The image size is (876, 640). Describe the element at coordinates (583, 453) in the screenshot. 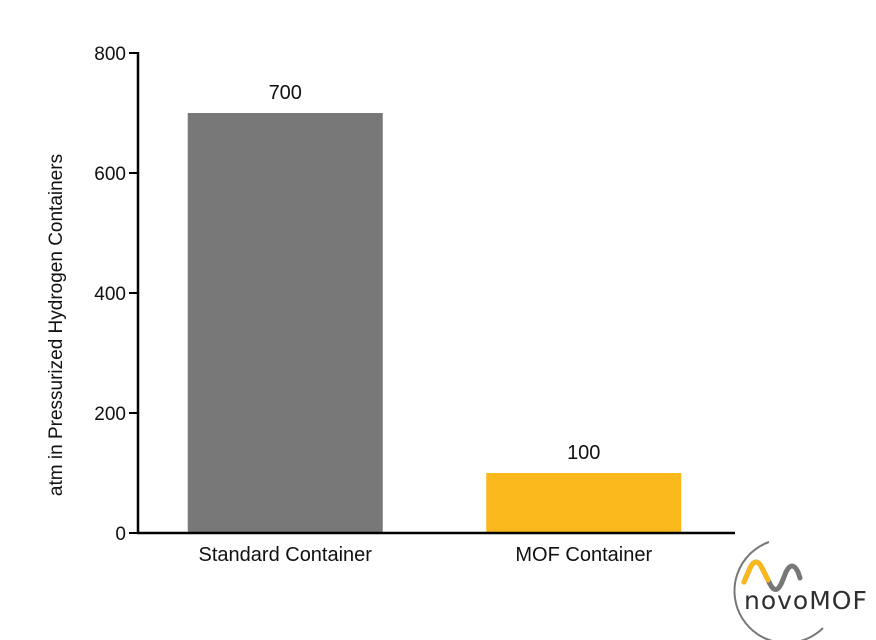

I see `data-label: 100` at that location.